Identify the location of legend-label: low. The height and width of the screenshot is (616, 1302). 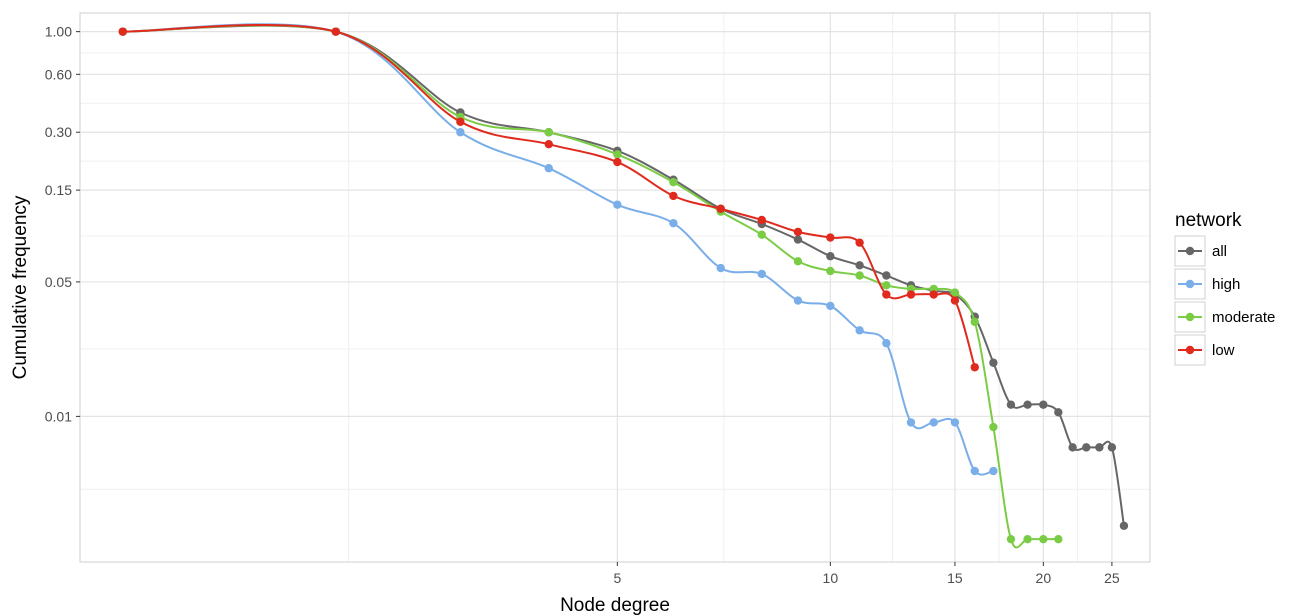
(1223, 350).